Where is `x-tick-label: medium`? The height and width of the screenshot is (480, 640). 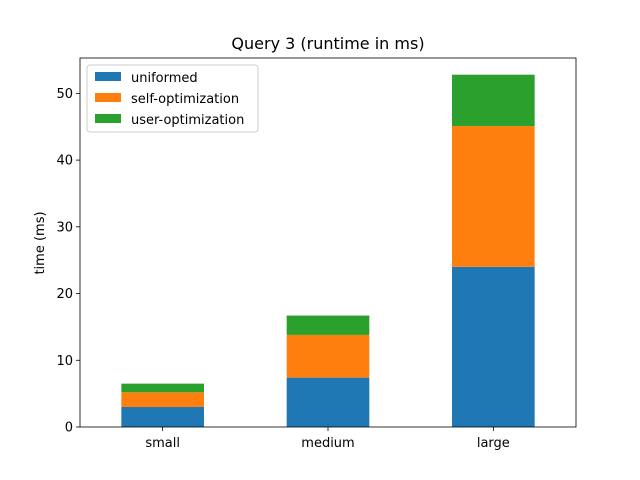 x-tick-label: medium is located at coordinates (327, 443).